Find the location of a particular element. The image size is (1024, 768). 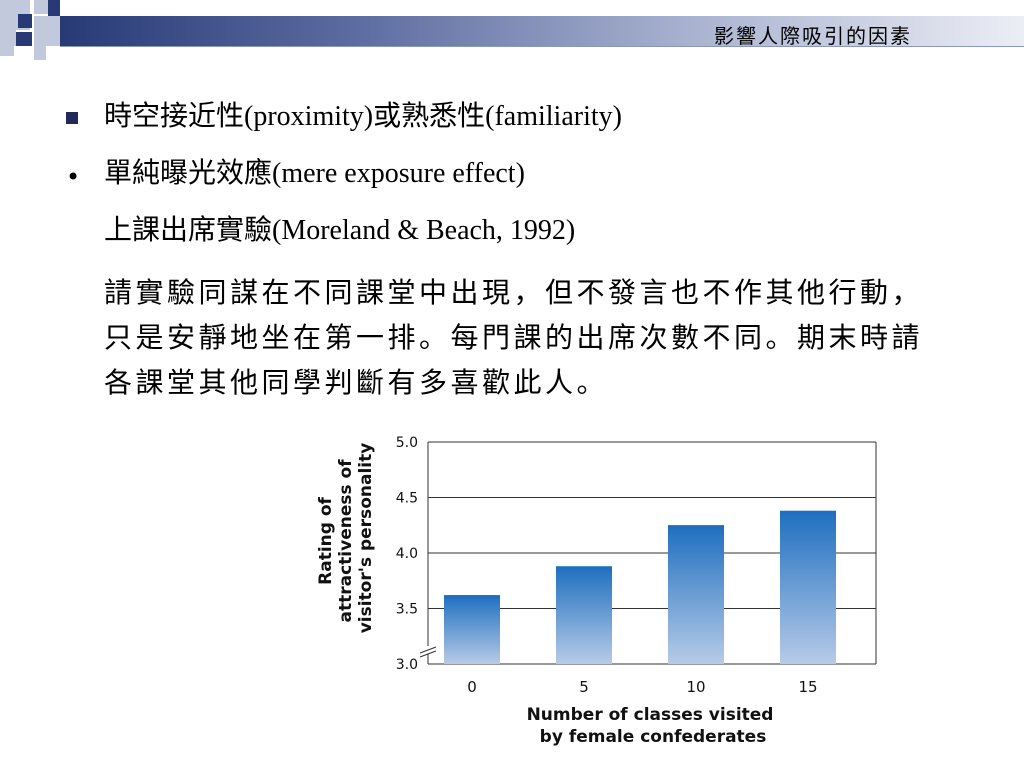

header-divider is located at coordinates (542, 46).